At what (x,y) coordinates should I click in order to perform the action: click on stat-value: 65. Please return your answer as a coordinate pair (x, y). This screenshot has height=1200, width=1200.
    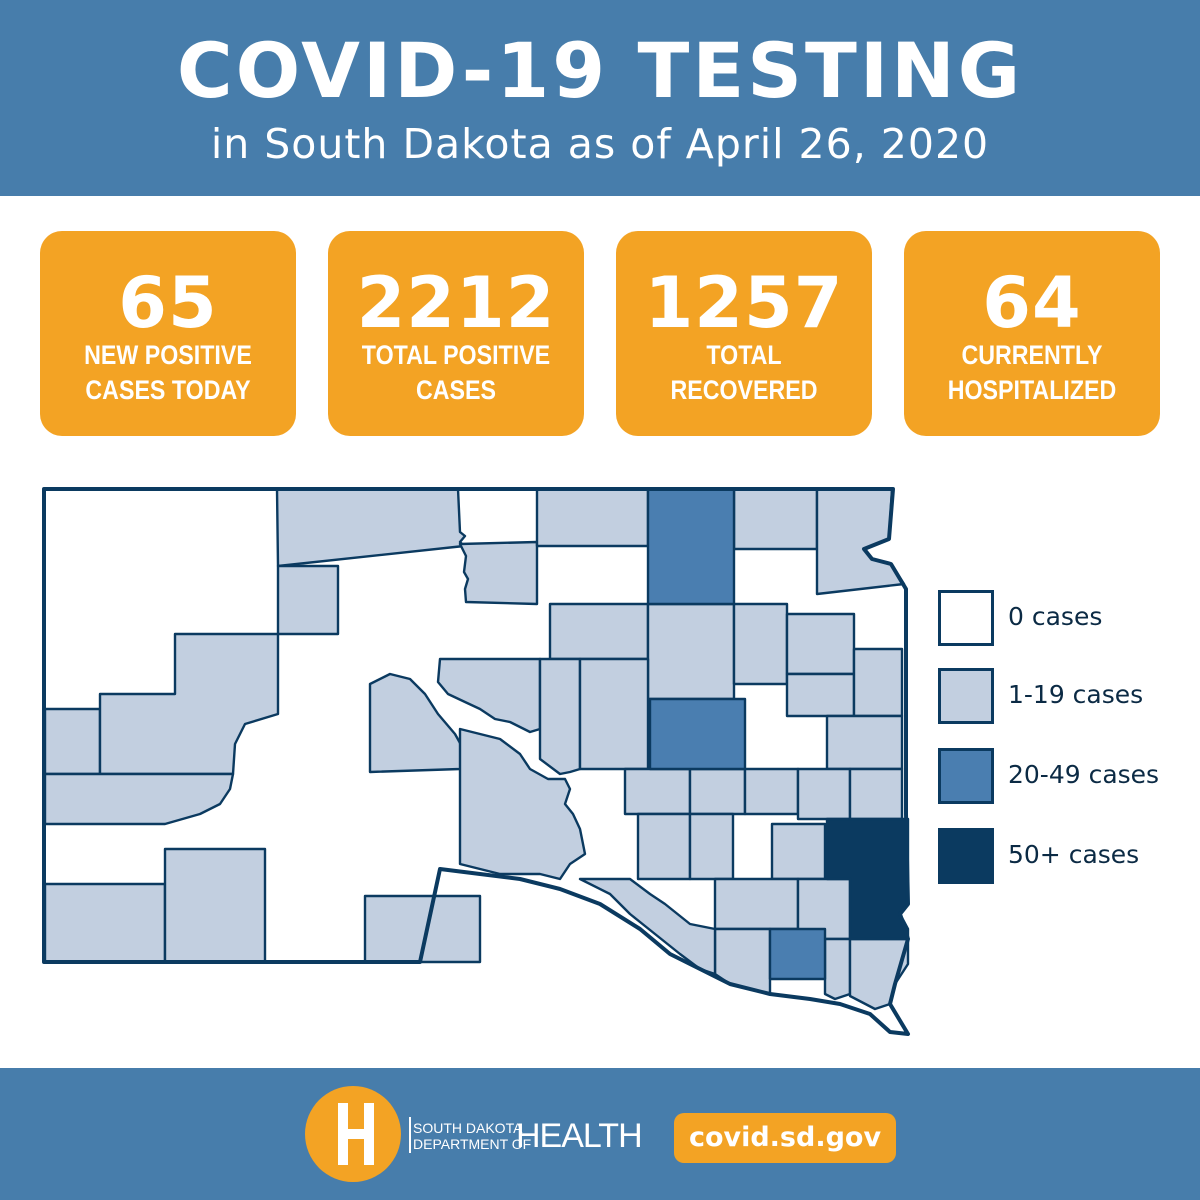
    Looking at the image, I should click on (168, 303).